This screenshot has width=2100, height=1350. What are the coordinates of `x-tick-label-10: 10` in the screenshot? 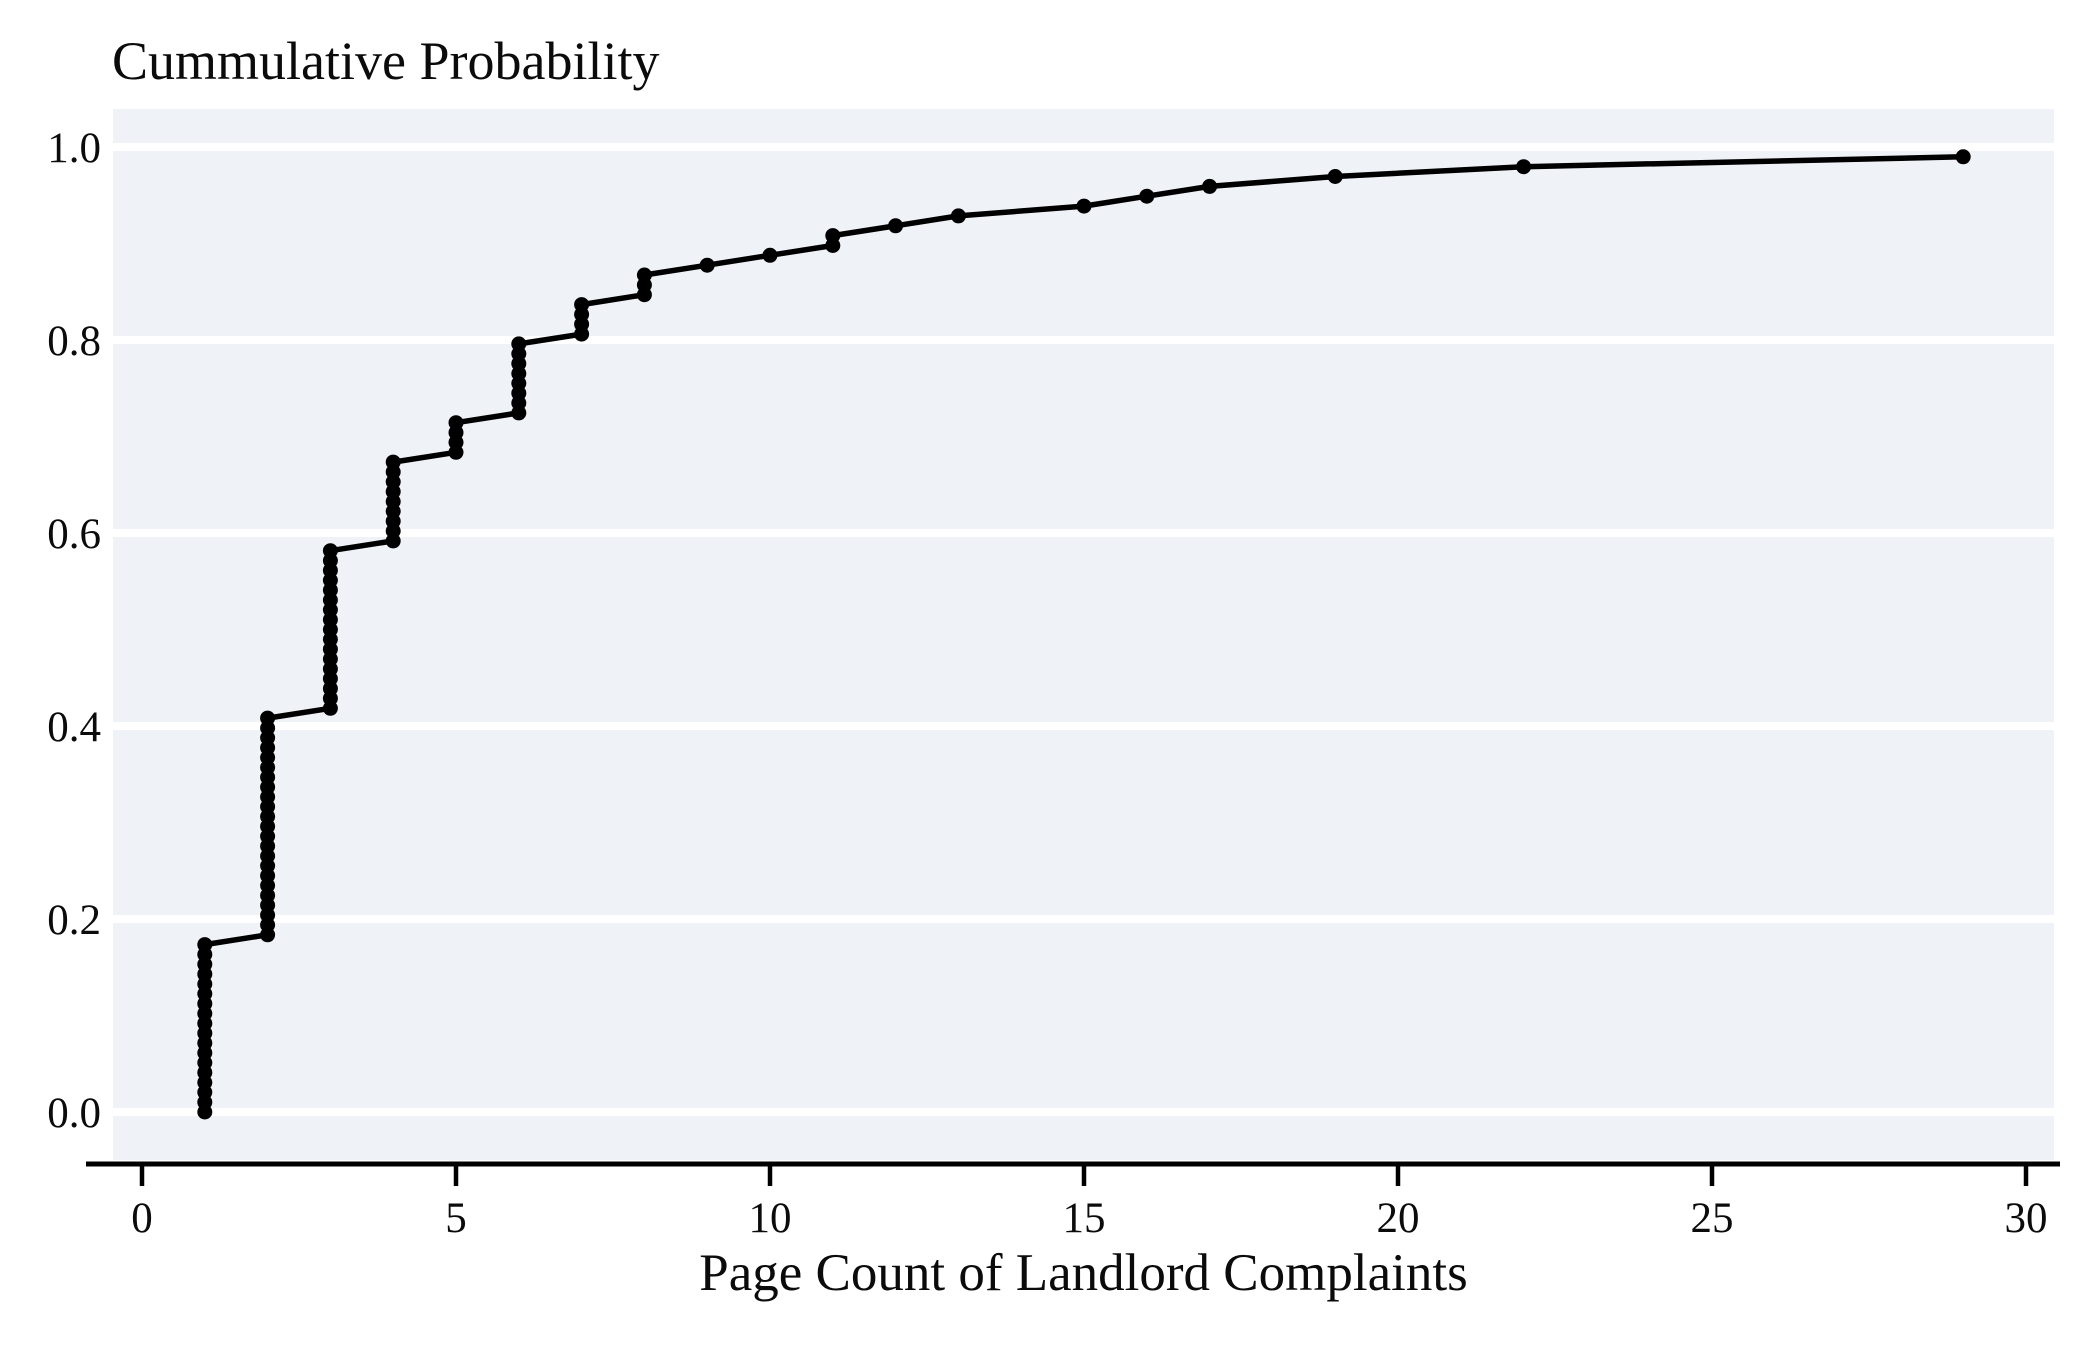 It's located at (770, 1218).